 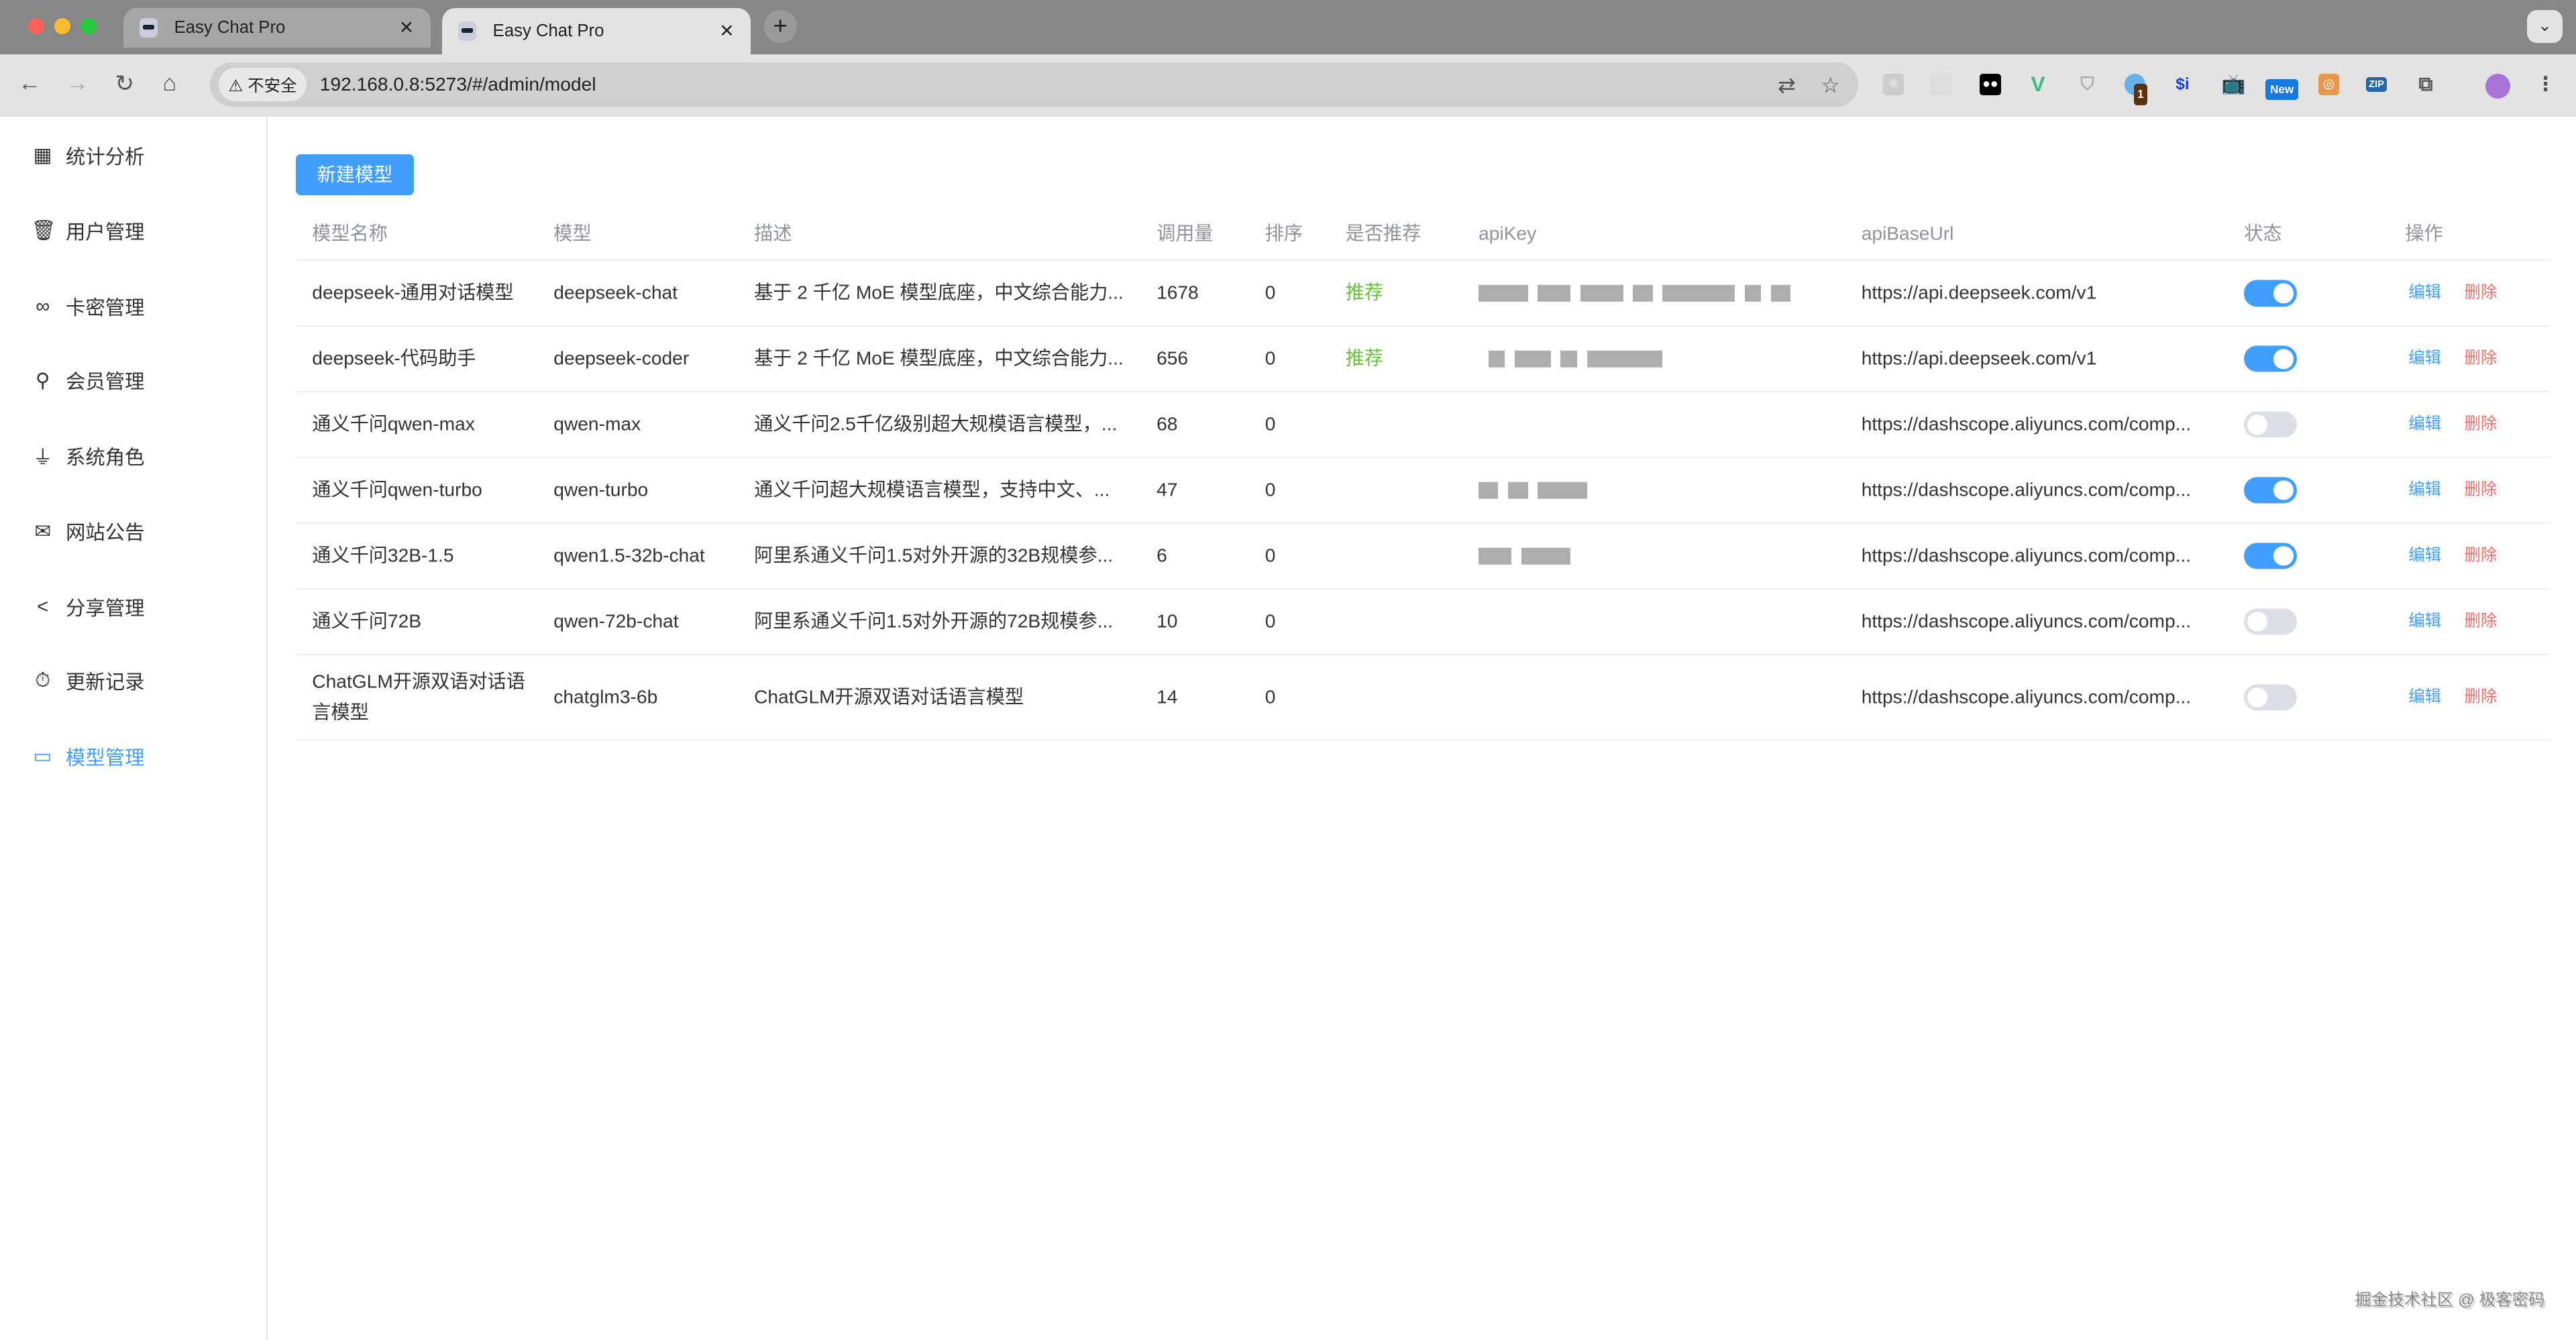 What do you see at coordinates (1288, 27) in the screenshot?
I see `tab-bar: Easy Chat Pro ✕ Easy Chat Pro ✕ + ⌄` at bounding box center [1288, 27].